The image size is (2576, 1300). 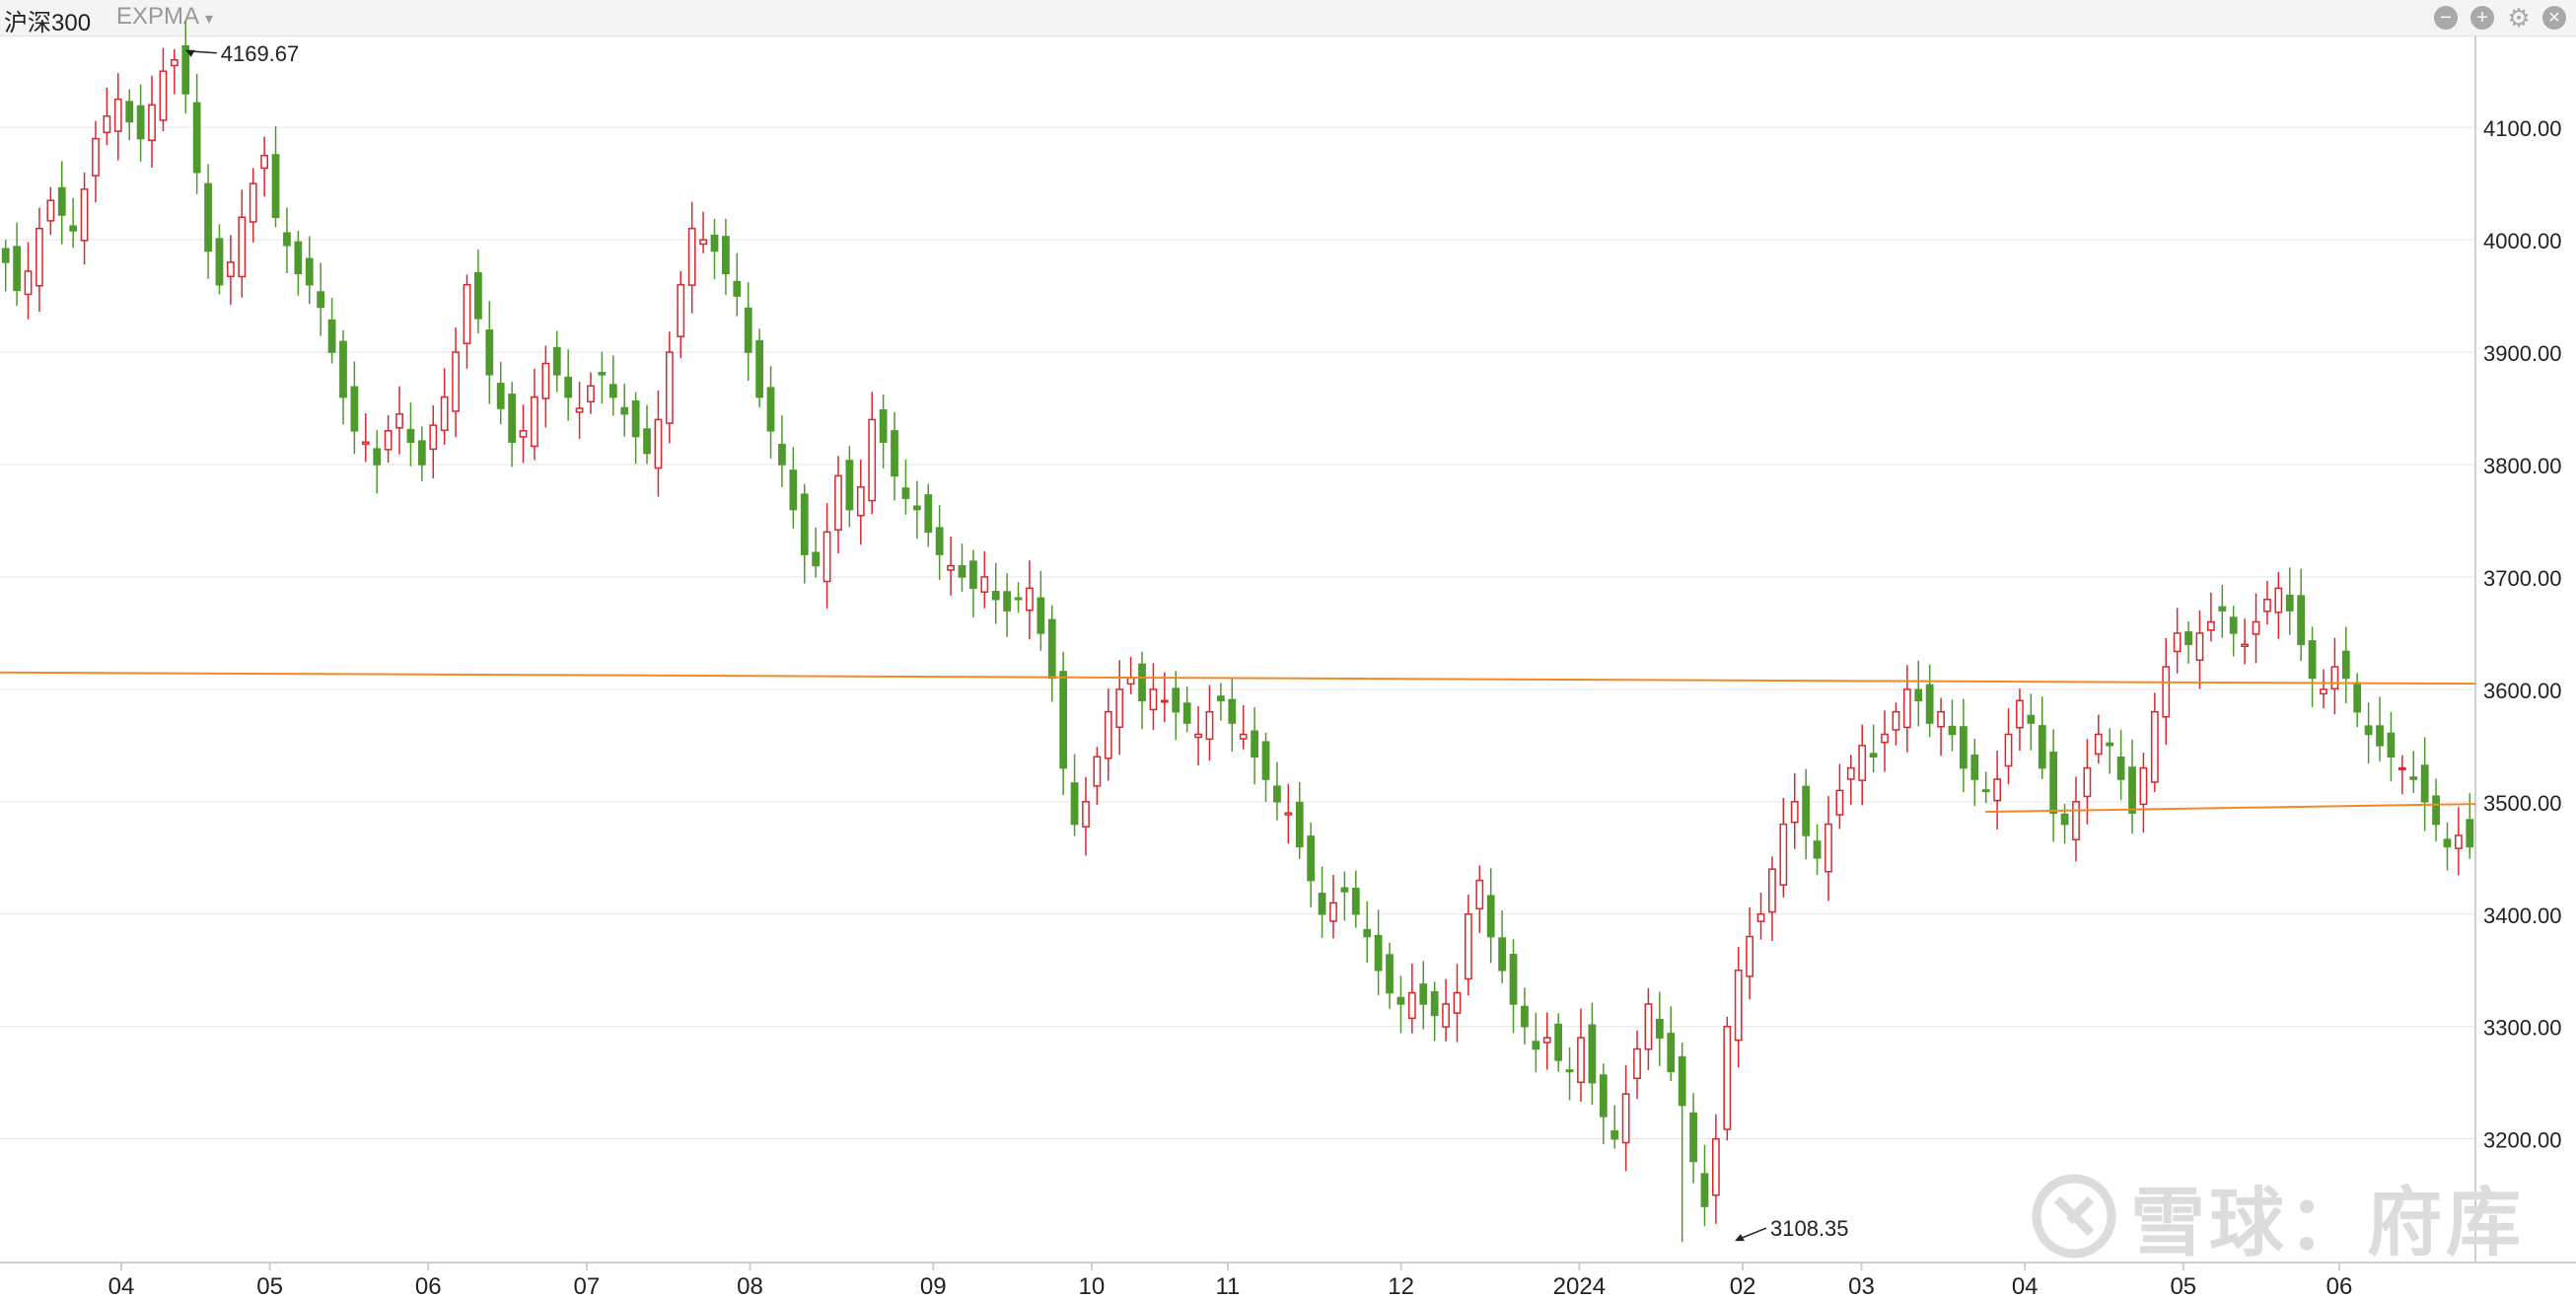 What do you see at coordinates (1809, 1228) in the screenshot?
I see `annotation-label: 3108.35` at bounding box center [1809, 1228].